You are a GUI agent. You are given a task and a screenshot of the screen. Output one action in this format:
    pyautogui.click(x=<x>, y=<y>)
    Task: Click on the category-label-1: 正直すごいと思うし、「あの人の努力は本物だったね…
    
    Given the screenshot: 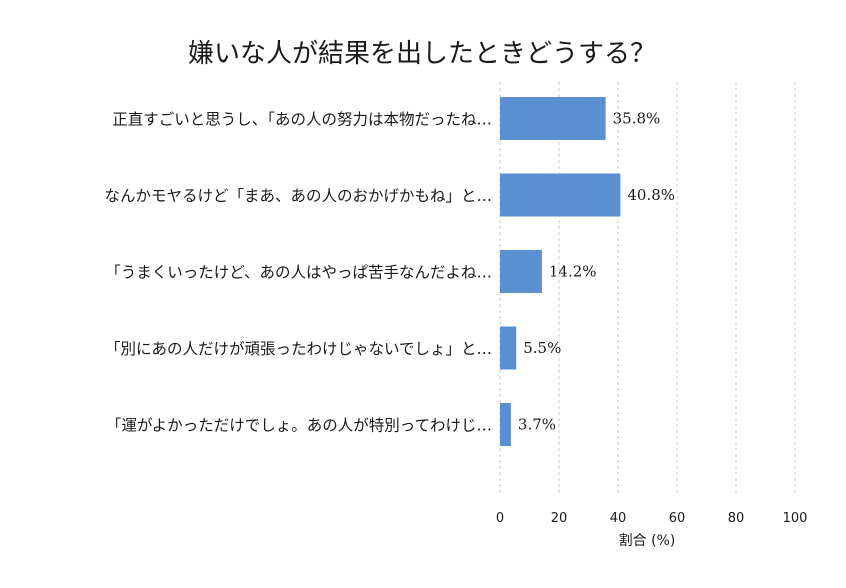 What is the action you would take?
    pyautogui.click(x=302, y=120)
    